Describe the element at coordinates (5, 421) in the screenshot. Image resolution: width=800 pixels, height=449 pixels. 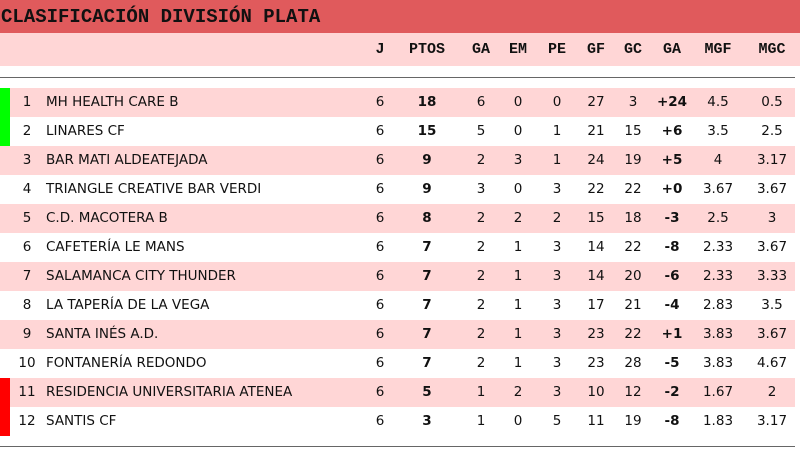
I see `relegation-marker` at that location.